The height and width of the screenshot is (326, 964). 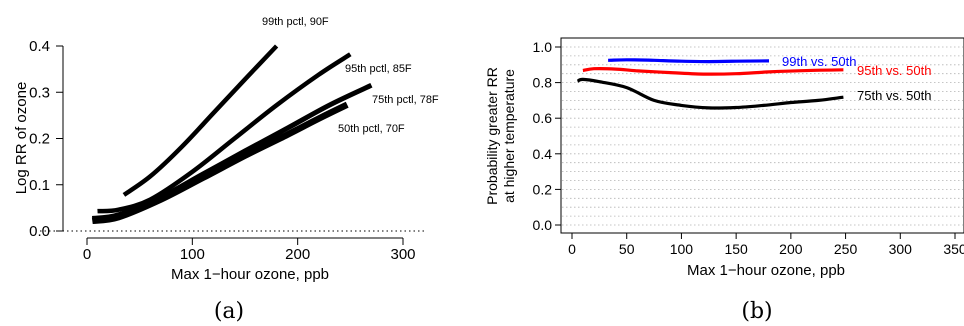 I want to click on panel-a-x-tick-label: 0, so click(x=87, y=254).